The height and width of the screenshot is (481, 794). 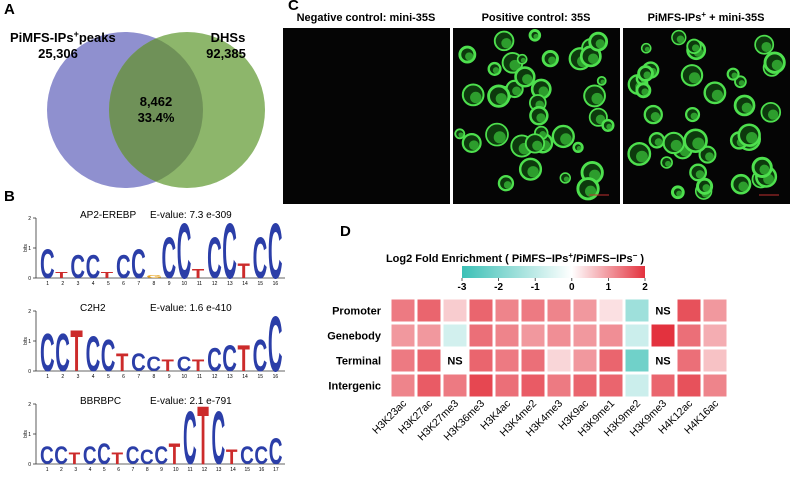 I want to click on logo-position: 8, so click(x=154, y=284).